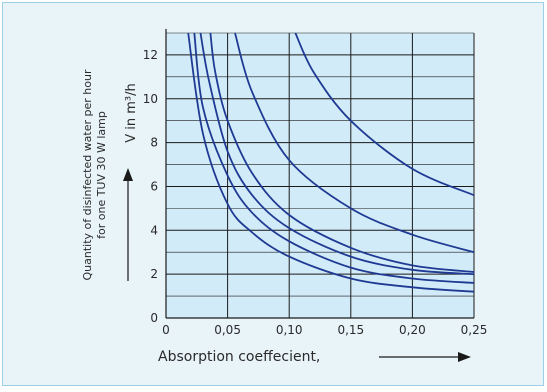 This screenshot has width=547, height=392. I want to click on x-tick-label: 0,25, so click(474, 330).